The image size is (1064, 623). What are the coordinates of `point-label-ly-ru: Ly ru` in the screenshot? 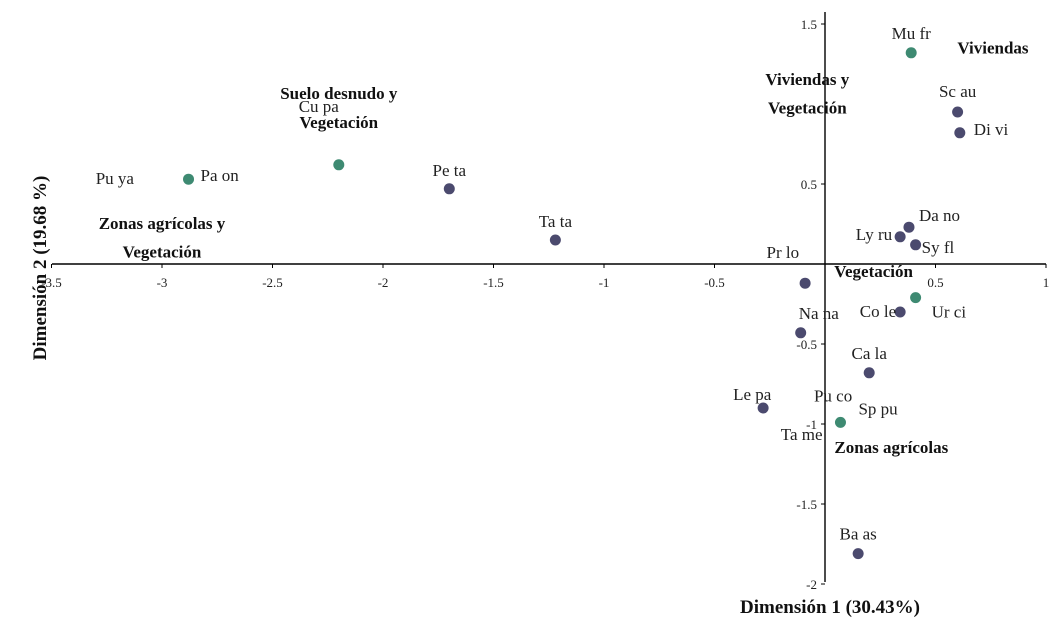 It's located at (874, 234).